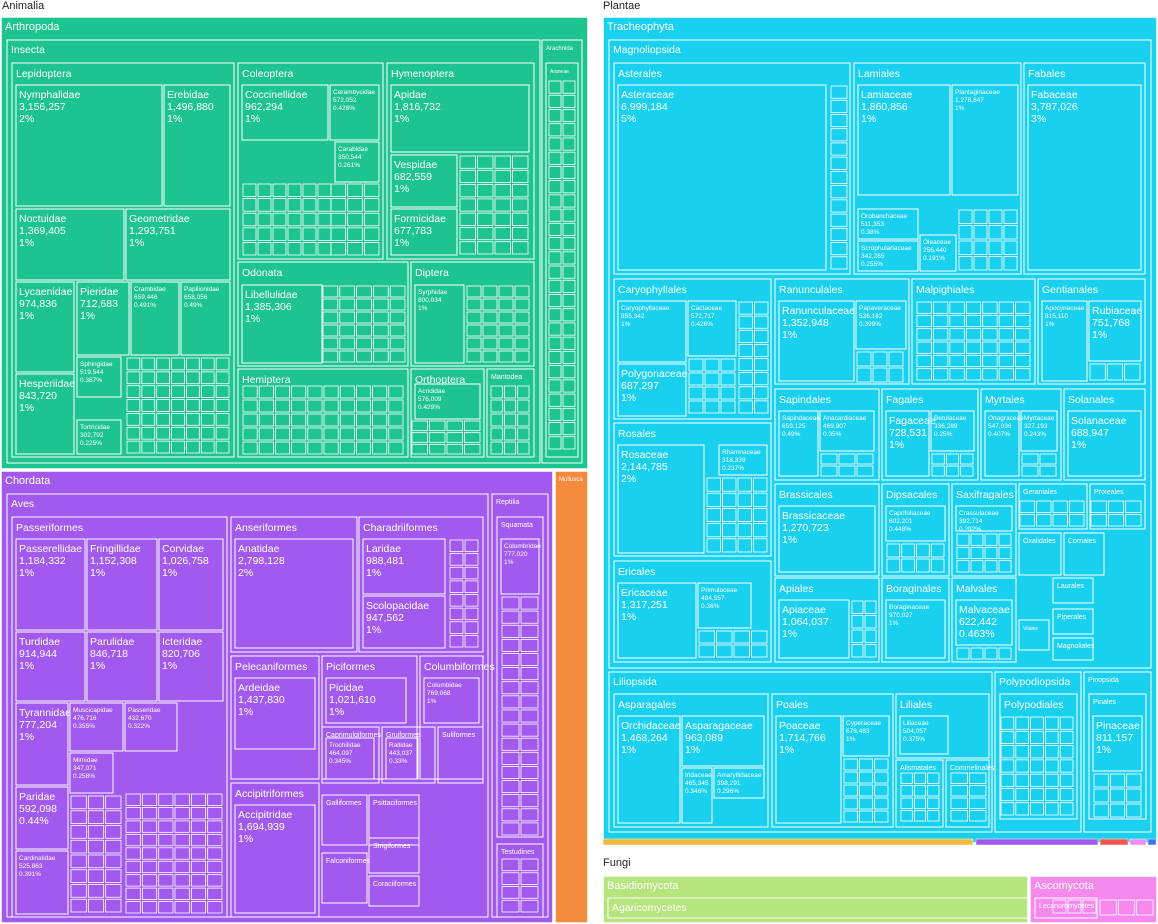 Image resolution: width=1158 pixels, height=924 pixels. What do you see at coordinates (901, 521) in the screenshot?
I see `family-value-caprifoliaceae: 602,201` at bounding box center [901, 521].